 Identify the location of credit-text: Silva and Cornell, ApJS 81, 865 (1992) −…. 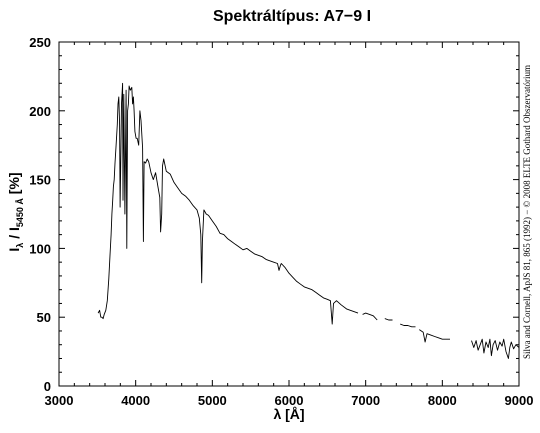
(527, 212).